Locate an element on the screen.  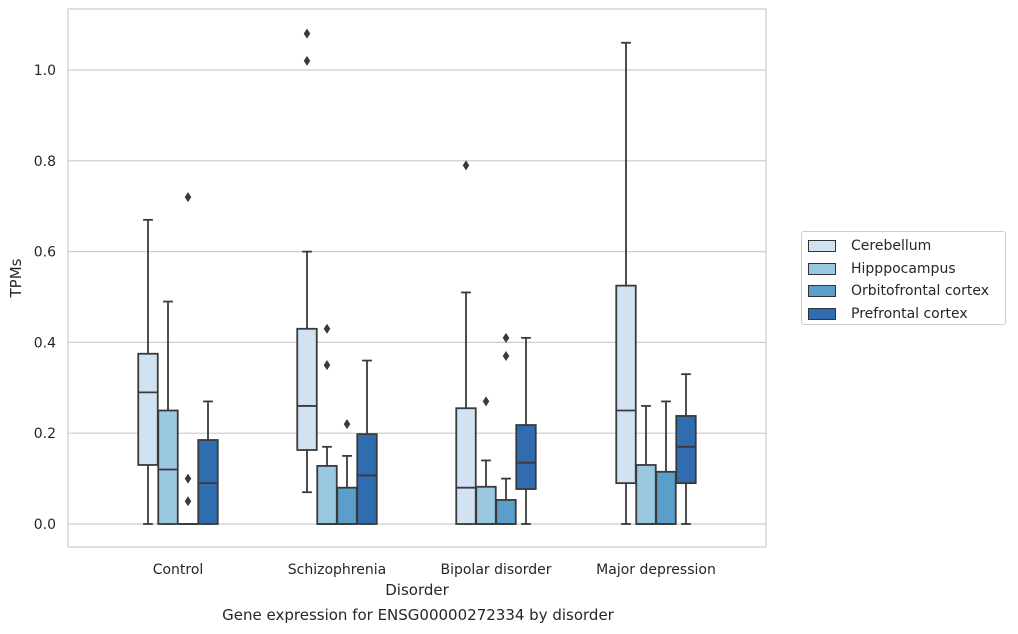
legend-item: Hipppocampus is located at coordinates (882, 269).